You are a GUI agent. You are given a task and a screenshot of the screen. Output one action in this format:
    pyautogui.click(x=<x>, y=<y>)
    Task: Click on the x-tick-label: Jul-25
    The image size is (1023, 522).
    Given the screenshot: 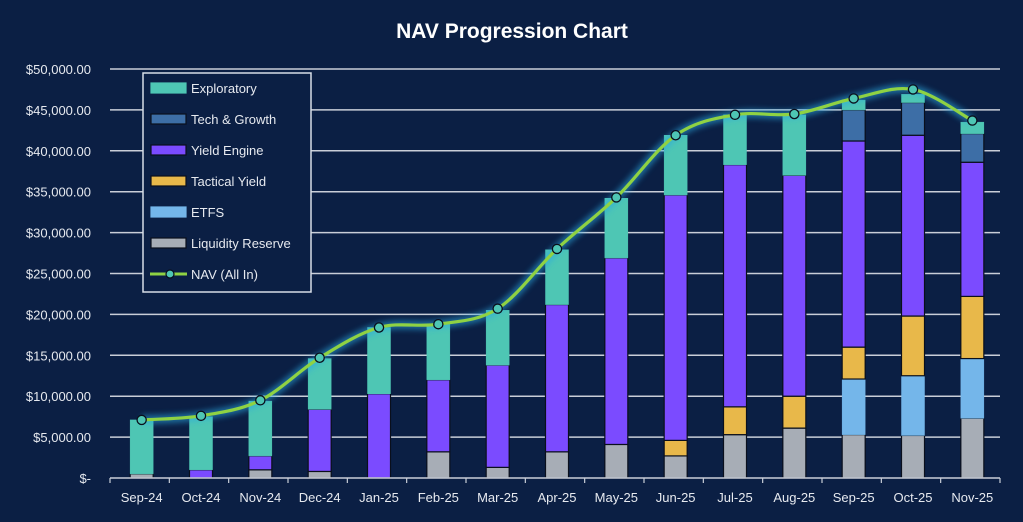 What is the action you would take?
    pyautogui.click(x=734, y=497)
    